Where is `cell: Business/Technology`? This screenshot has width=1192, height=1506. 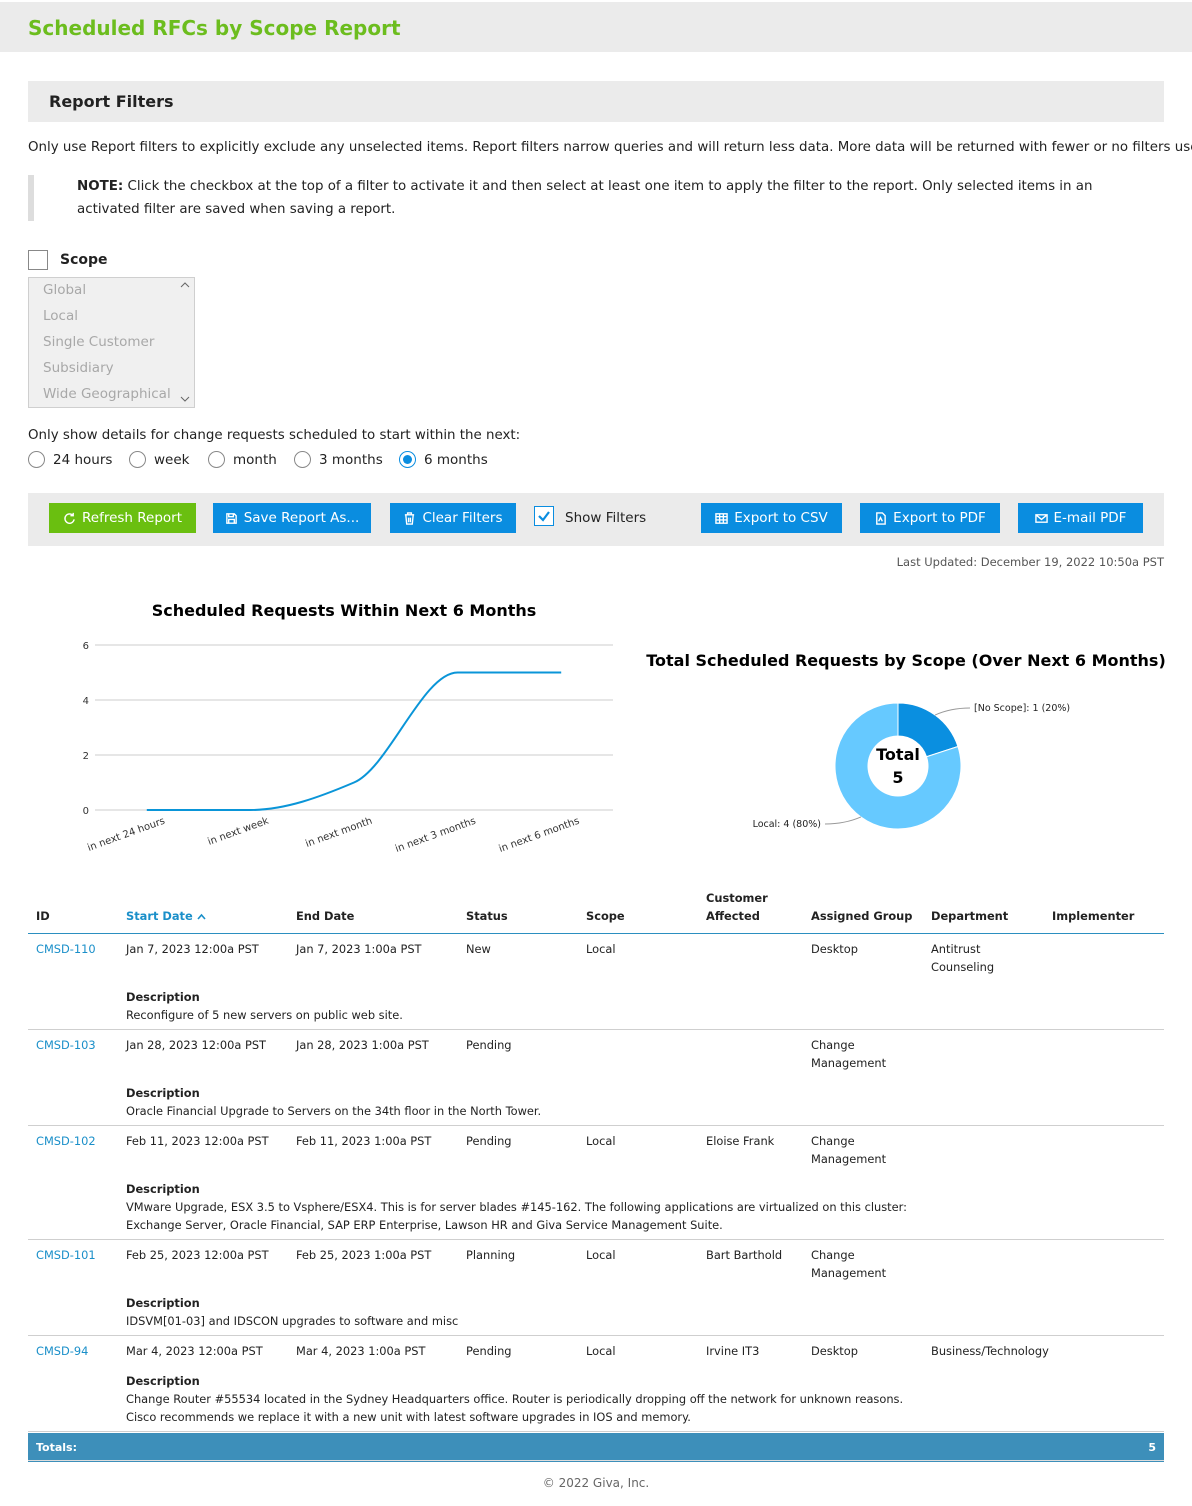
cell: Business/Technology is located at coordinates (991, 1351).